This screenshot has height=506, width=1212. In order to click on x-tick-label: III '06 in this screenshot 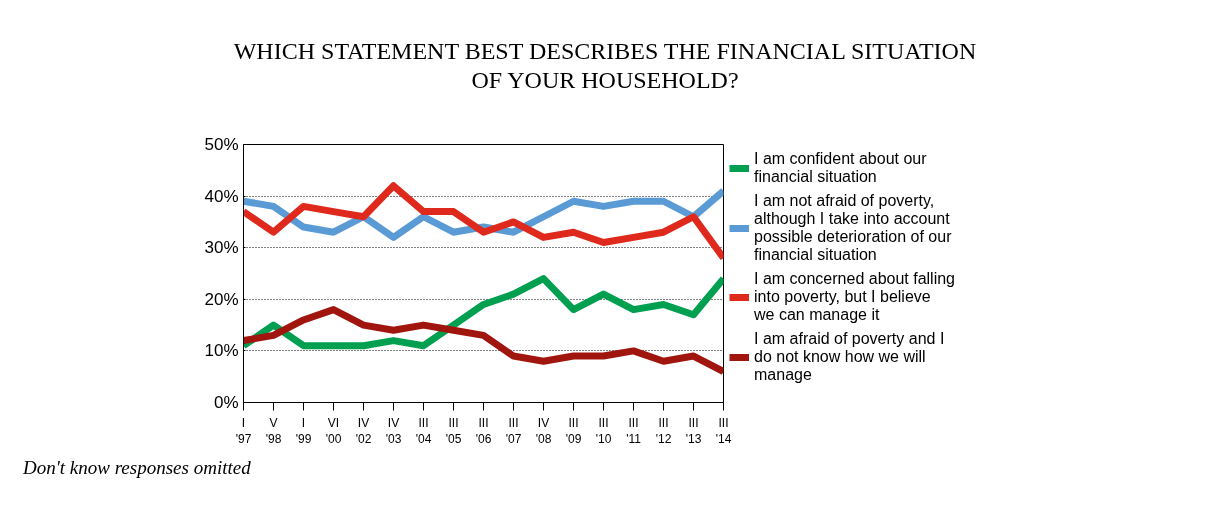, I will do `click(483, 431)`.